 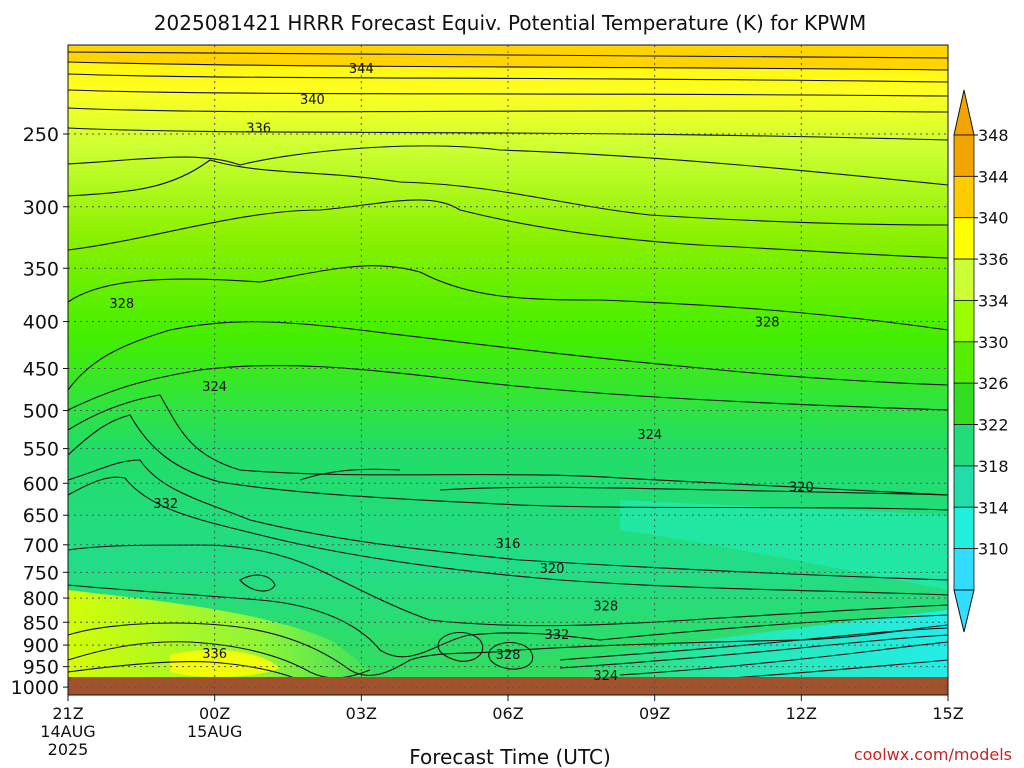 I want to click on y-tick-label: 900, so click(x=41, y=646).